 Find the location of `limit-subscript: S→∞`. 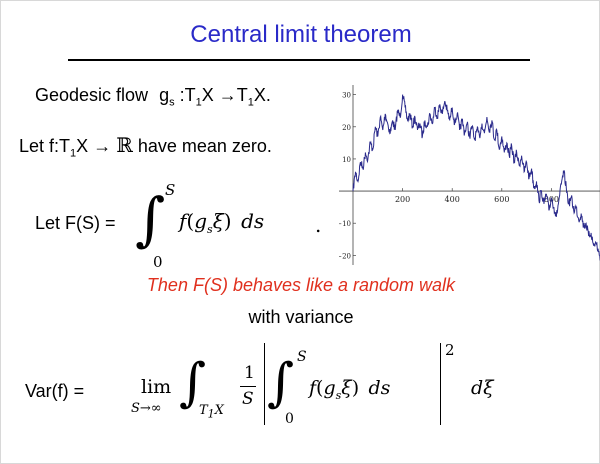

limit-subscript: S→∞ is located at coordinates (146, 408).